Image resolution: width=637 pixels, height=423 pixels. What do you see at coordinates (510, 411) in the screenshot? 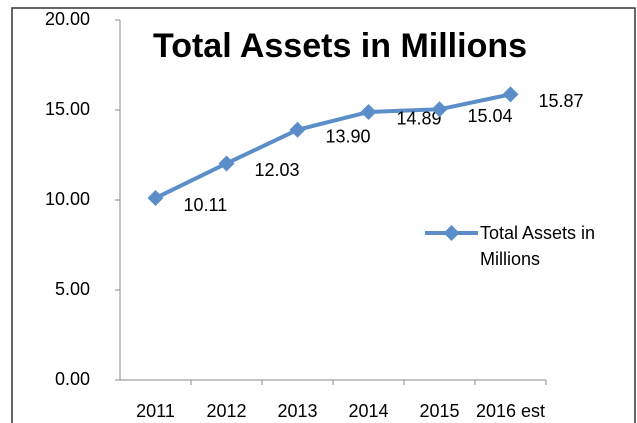
I see `x-tick-label: 2016 est` at bounding box center [510, 411].